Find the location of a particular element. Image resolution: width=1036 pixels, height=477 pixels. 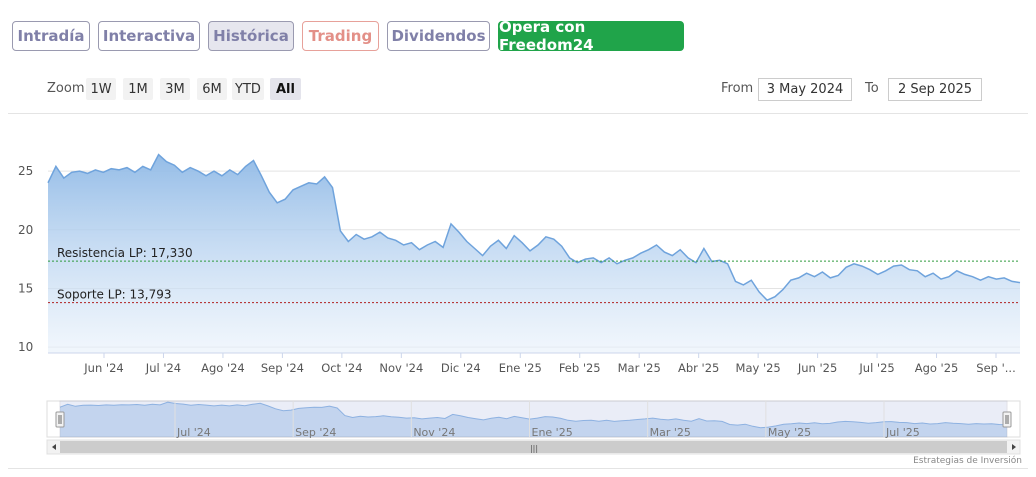

resistance-label: Resistencia LP: 17,330 is located at coordinates (125, 253).